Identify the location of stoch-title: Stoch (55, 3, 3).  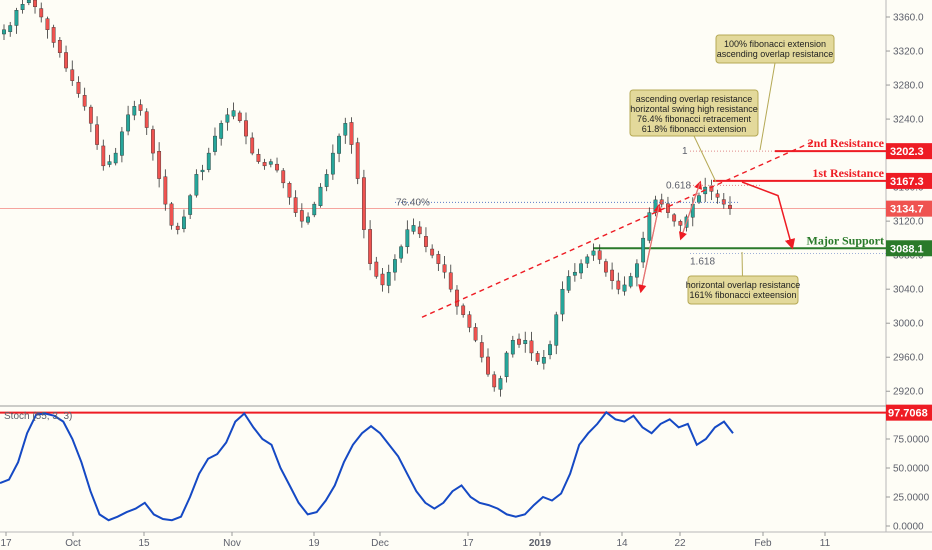
(38, 416).